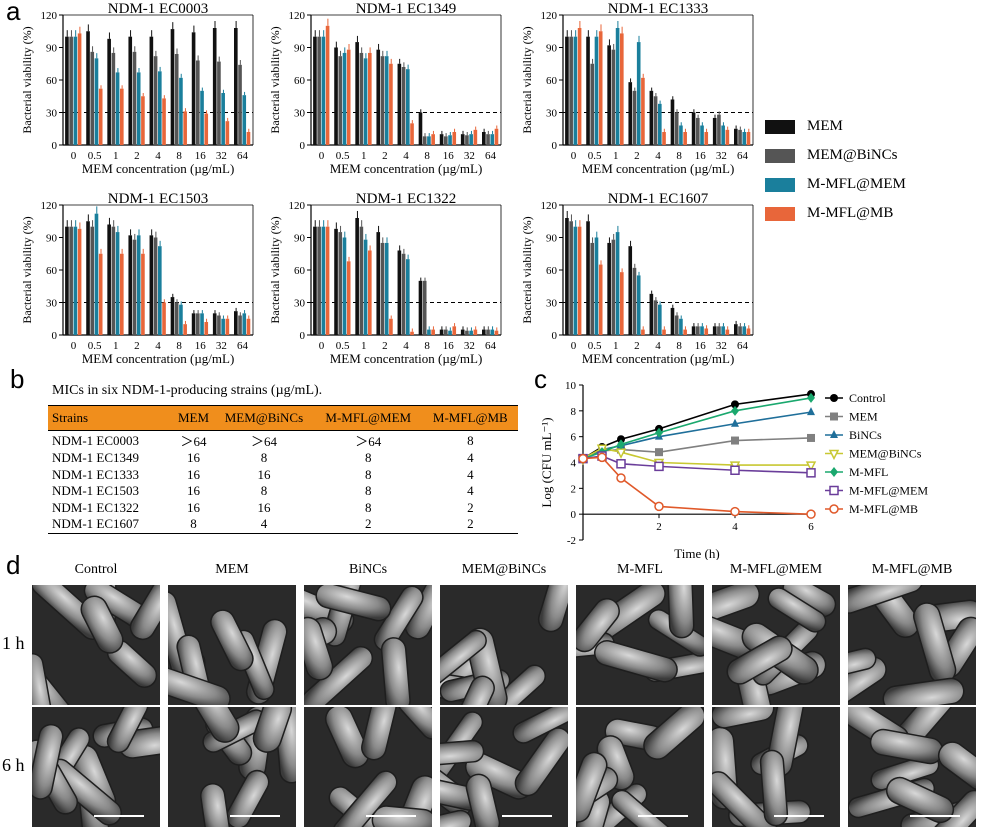  What do you see at coordinates (406, 9) in the screenshot?
I see `chart-title: NDM-1 EC1349` at bounding box center [406, 9].